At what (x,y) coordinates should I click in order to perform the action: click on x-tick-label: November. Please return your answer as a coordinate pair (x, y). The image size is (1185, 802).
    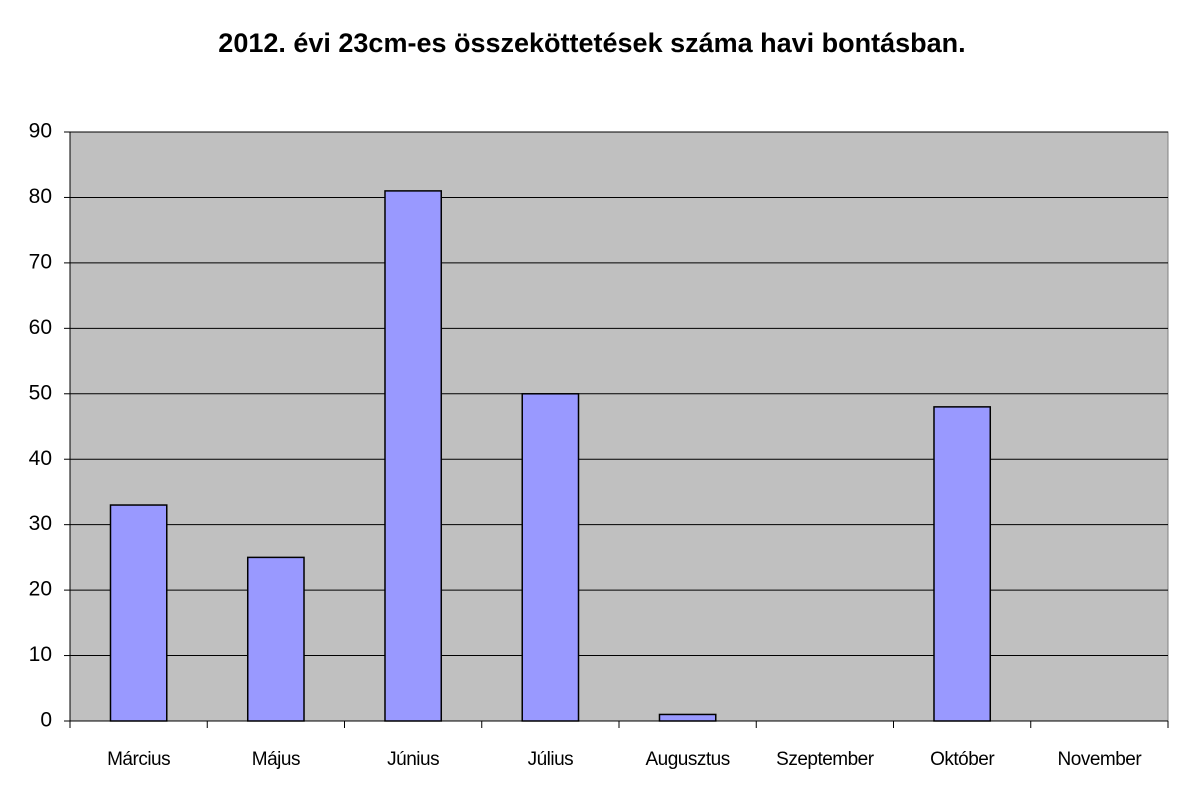
    Looking at the image, I should click on (1100, 759).